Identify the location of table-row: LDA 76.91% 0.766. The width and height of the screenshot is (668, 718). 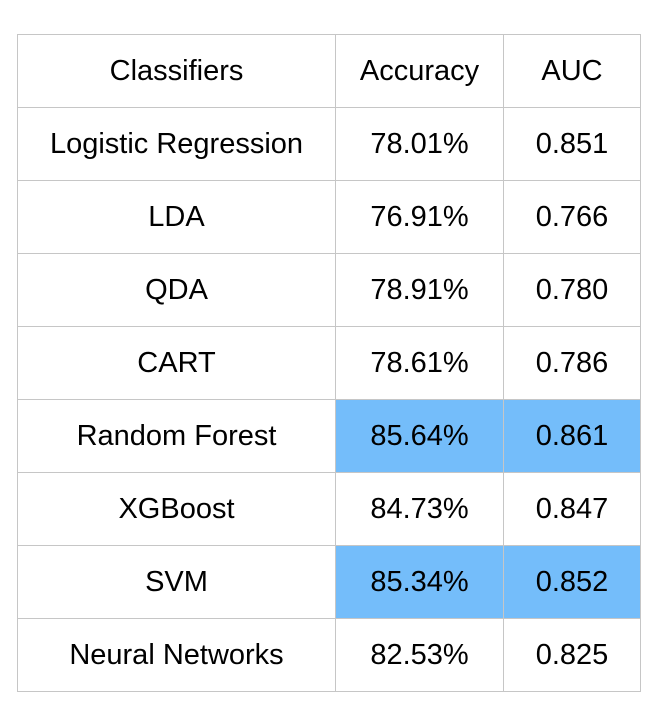
(329, 217).